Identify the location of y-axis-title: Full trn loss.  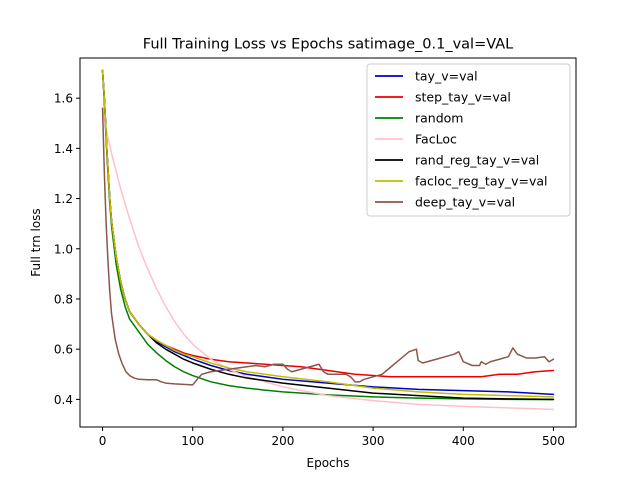
(36, 242).